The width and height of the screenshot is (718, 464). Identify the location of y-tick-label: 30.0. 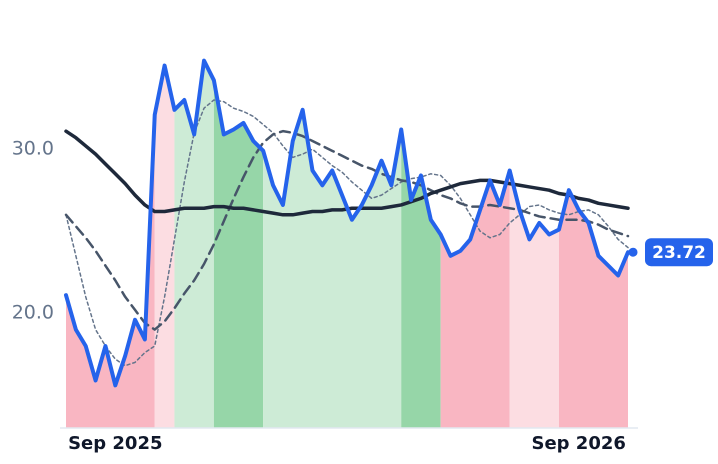
(33, 149).